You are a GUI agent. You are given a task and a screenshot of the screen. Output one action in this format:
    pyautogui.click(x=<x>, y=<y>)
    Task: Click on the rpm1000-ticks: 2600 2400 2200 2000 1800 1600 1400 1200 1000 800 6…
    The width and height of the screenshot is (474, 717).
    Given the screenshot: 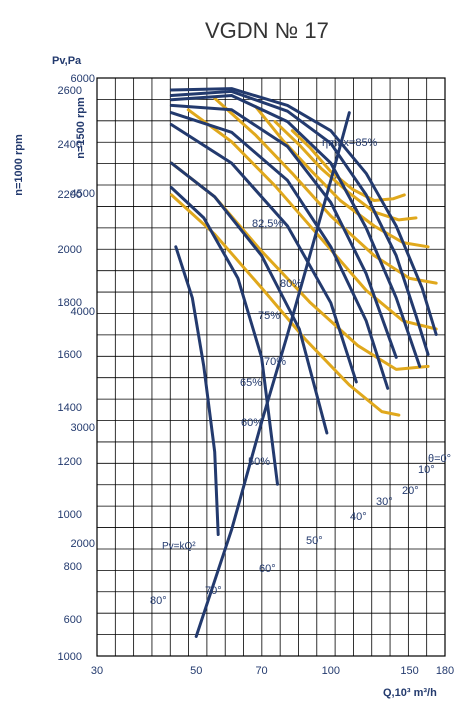 What is the action you would take?
    pyautogui.click(x=70, y=374)
    